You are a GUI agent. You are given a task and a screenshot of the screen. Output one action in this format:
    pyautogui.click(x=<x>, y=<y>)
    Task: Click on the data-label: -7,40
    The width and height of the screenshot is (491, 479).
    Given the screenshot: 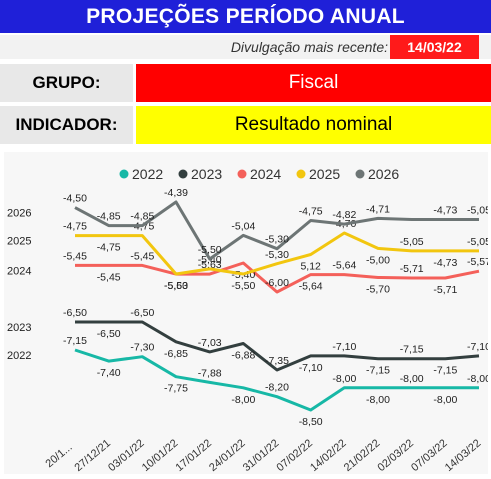 What is the action you would take?
    pyautogui.click(x=109, y=373)
    